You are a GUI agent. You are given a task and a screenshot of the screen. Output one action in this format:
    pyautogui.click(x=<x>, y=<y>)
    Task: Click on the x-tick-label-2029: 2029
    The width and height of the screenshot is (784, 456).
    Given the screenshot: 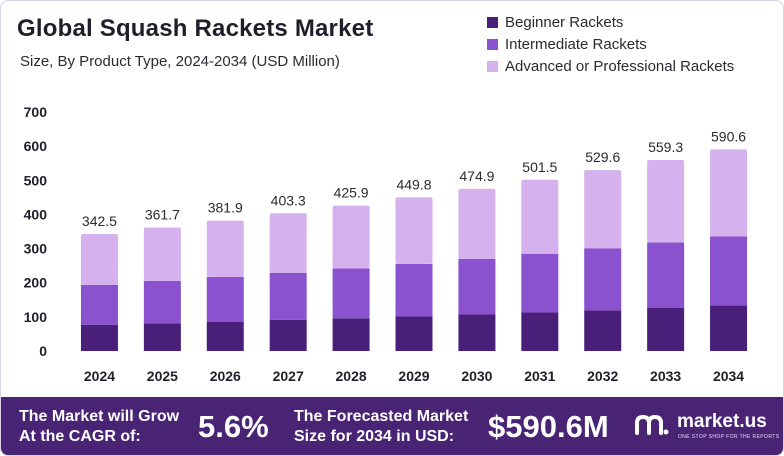 What is the action you would take?
    pyautogui.click(x=413, y=376)
    